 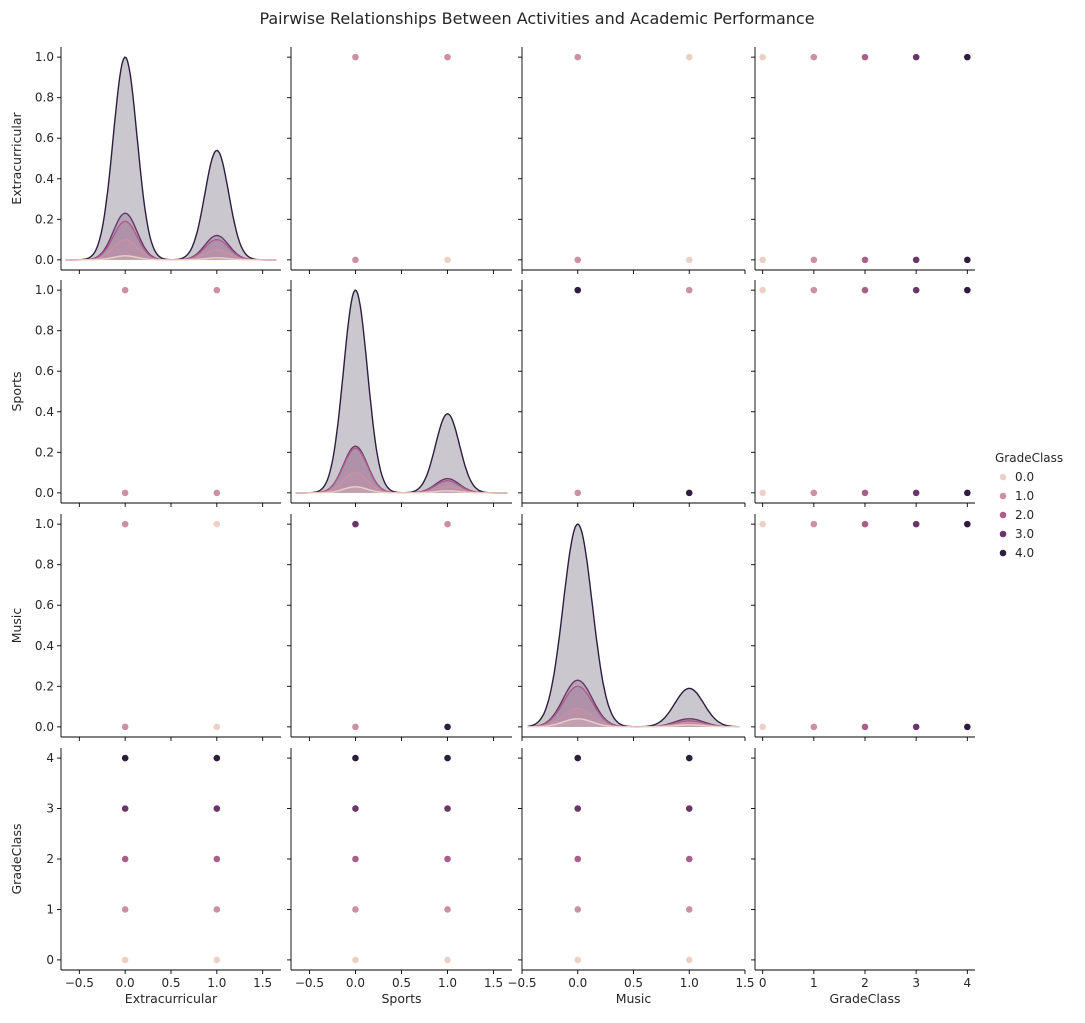 What do you see at coordinates (493, 983) in the screenshot?
I see `x-tick-label: 1.5` at bounding box center [493, 983].